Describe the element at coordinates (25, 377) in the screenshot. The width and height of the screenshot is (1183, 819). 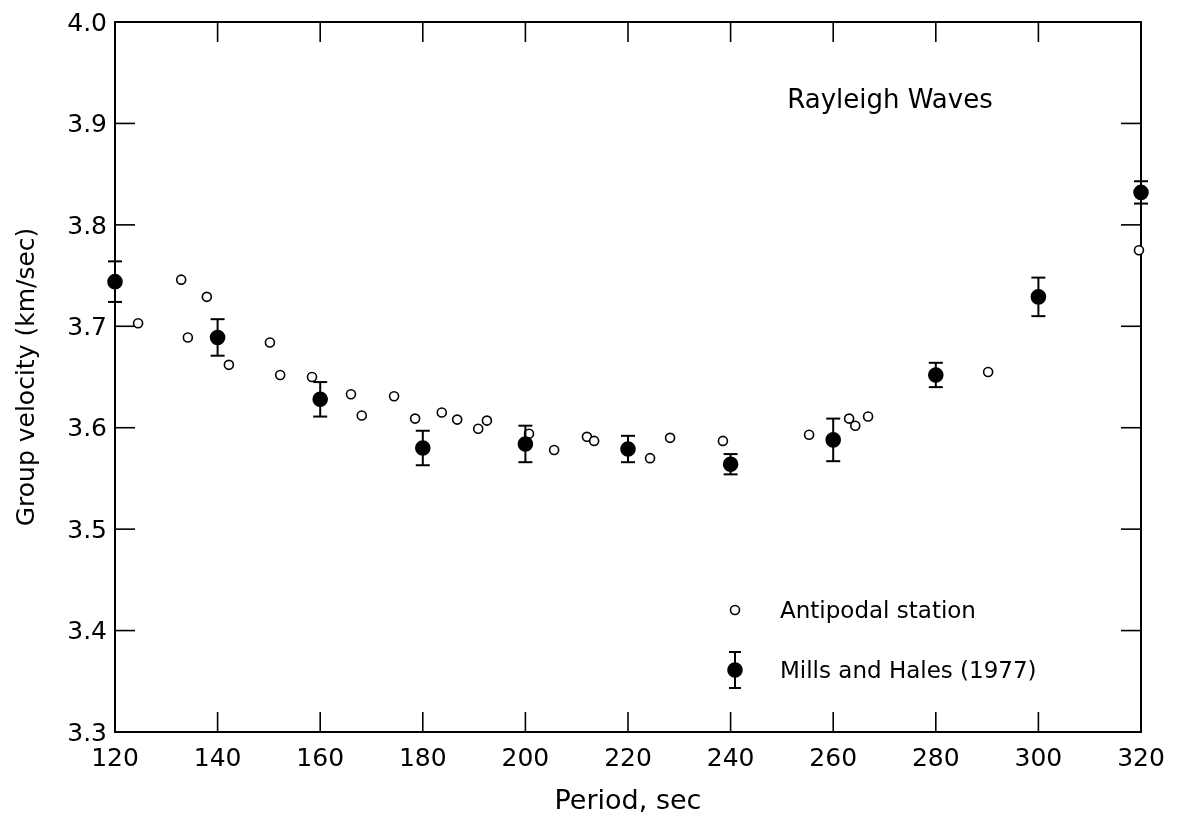
I see `y-axis-title: Group velocity (km/sec)` at that location.